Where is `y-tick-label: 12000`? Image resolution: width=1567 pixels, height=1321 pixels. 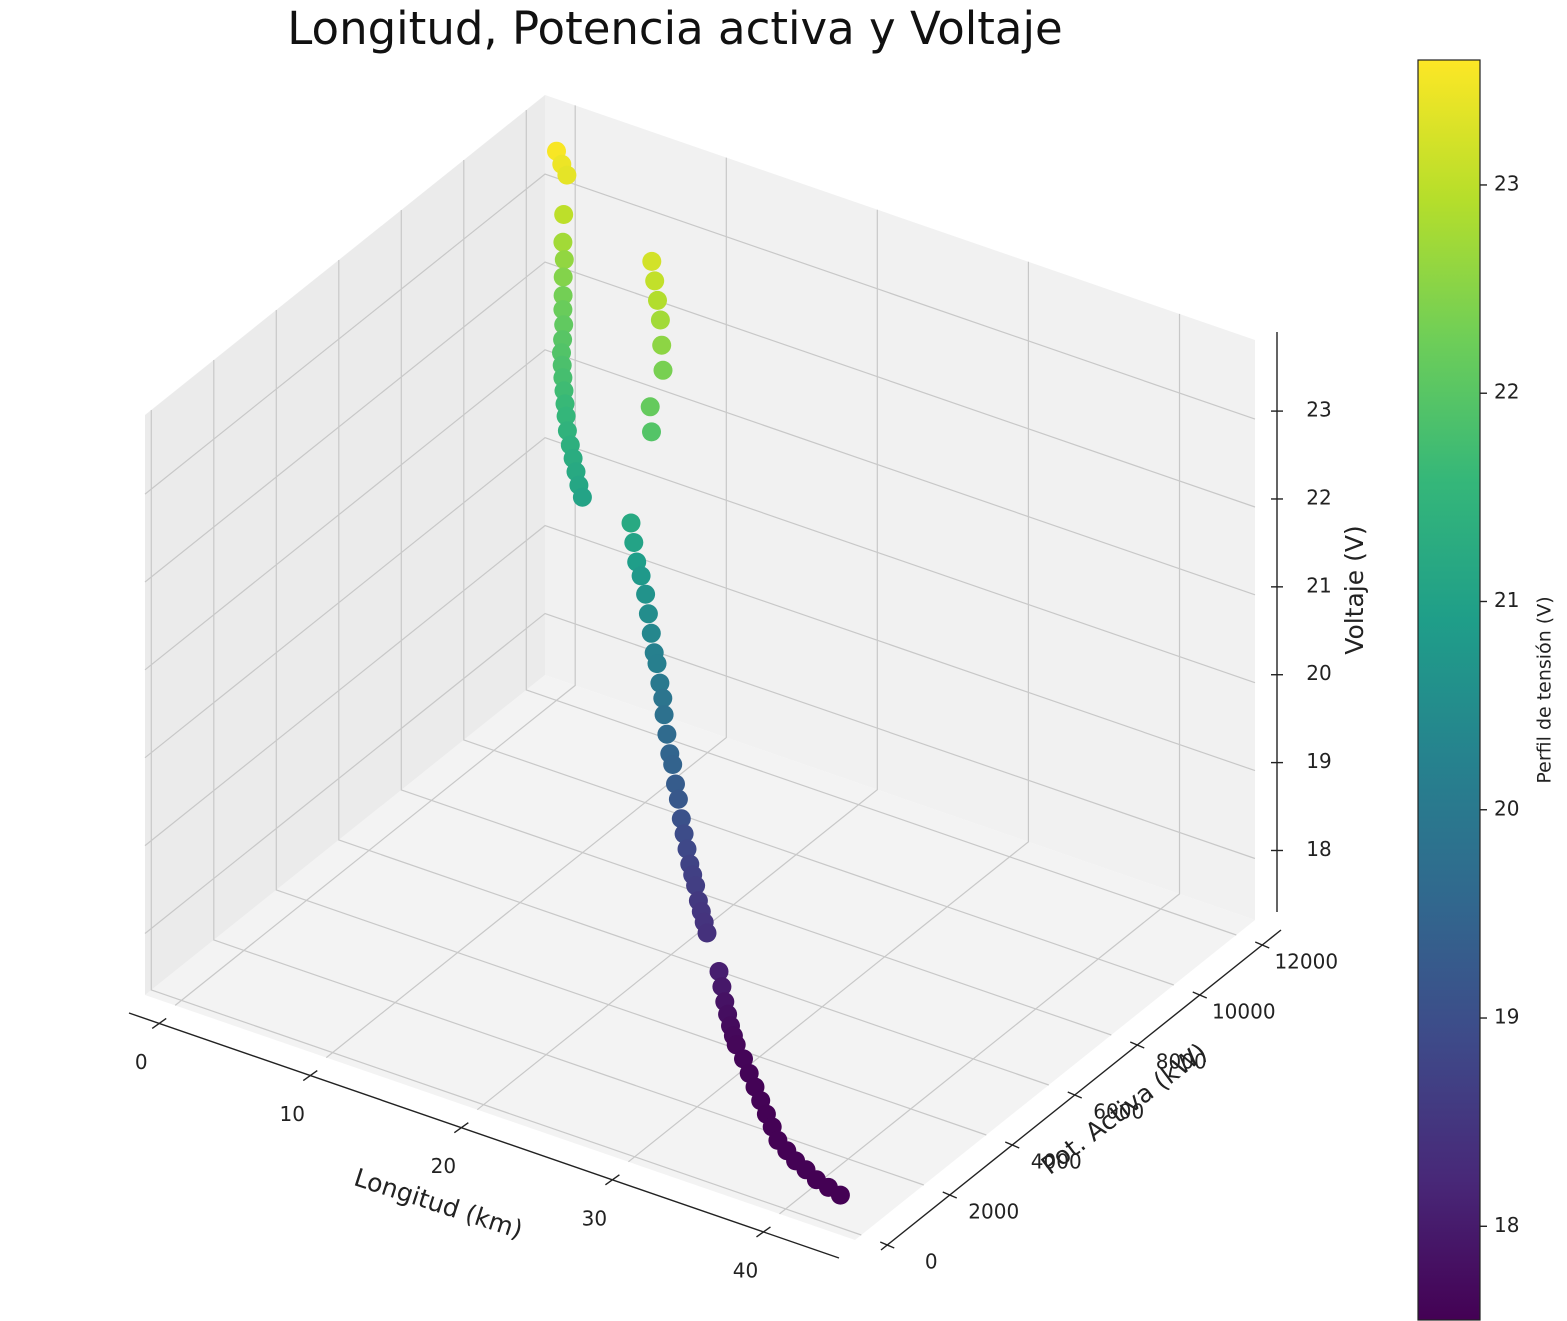 y-tick-label: 12000 is located at coordinates (1306, 962).